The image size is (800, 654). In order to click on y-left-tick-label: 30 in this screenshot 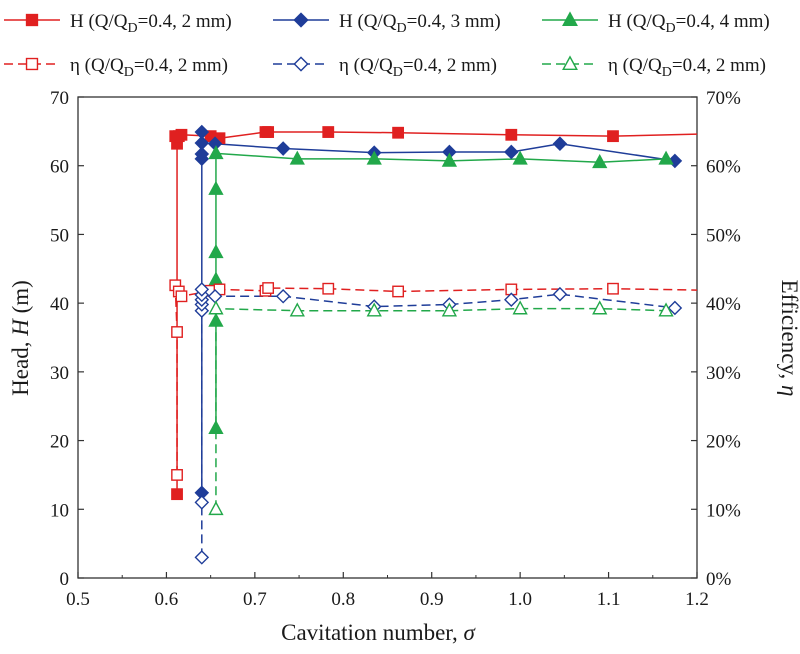, I will do `click(59, 373)`.